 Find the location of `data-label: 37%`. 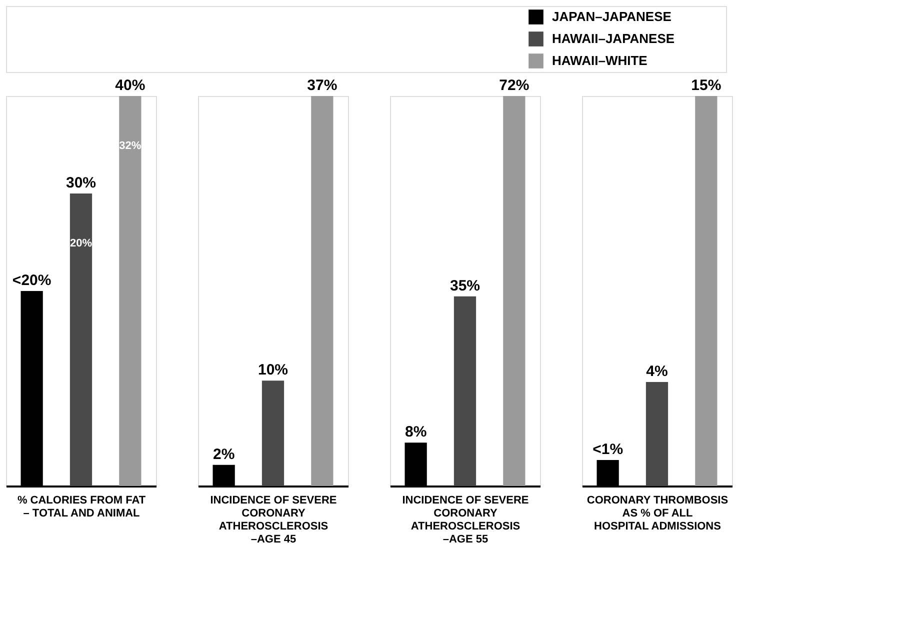

data-label: 37% is located at coordinates (322, 85).